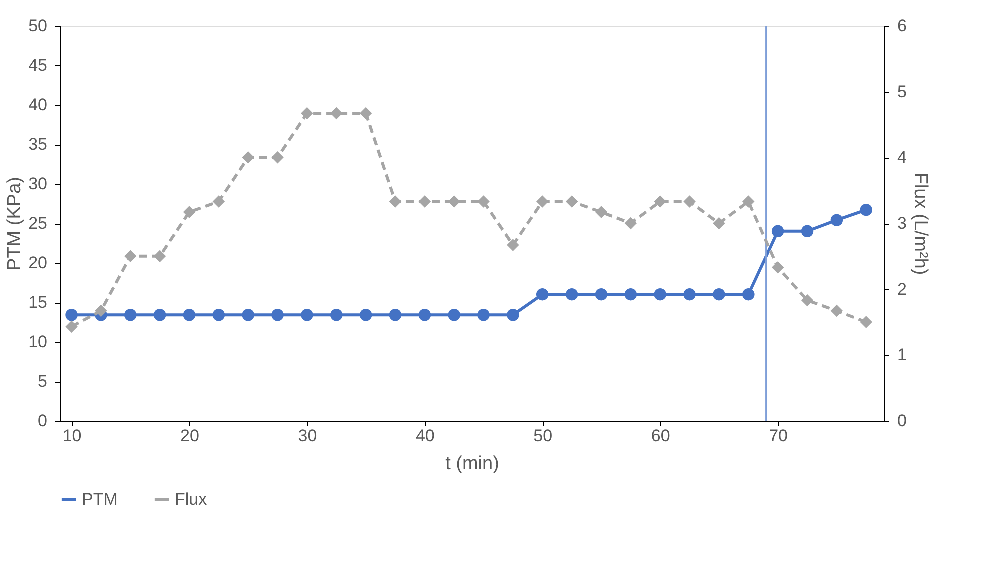 This screenshot has height=571, width=993. Describe the element at coordinates (920, 224) in the screenshot. I see `y2-axis-title: Flux (L/m²h)` at that location.